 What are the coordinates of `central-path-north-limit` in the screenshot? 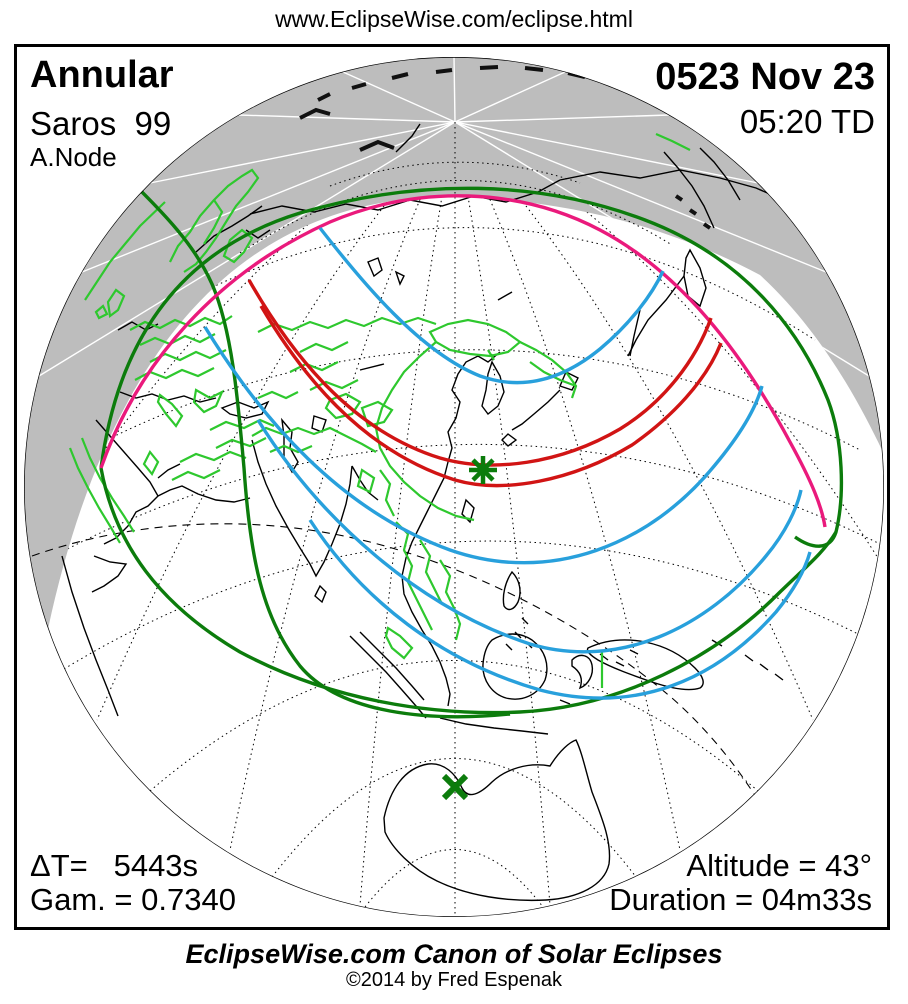 It's located at (480, 373).